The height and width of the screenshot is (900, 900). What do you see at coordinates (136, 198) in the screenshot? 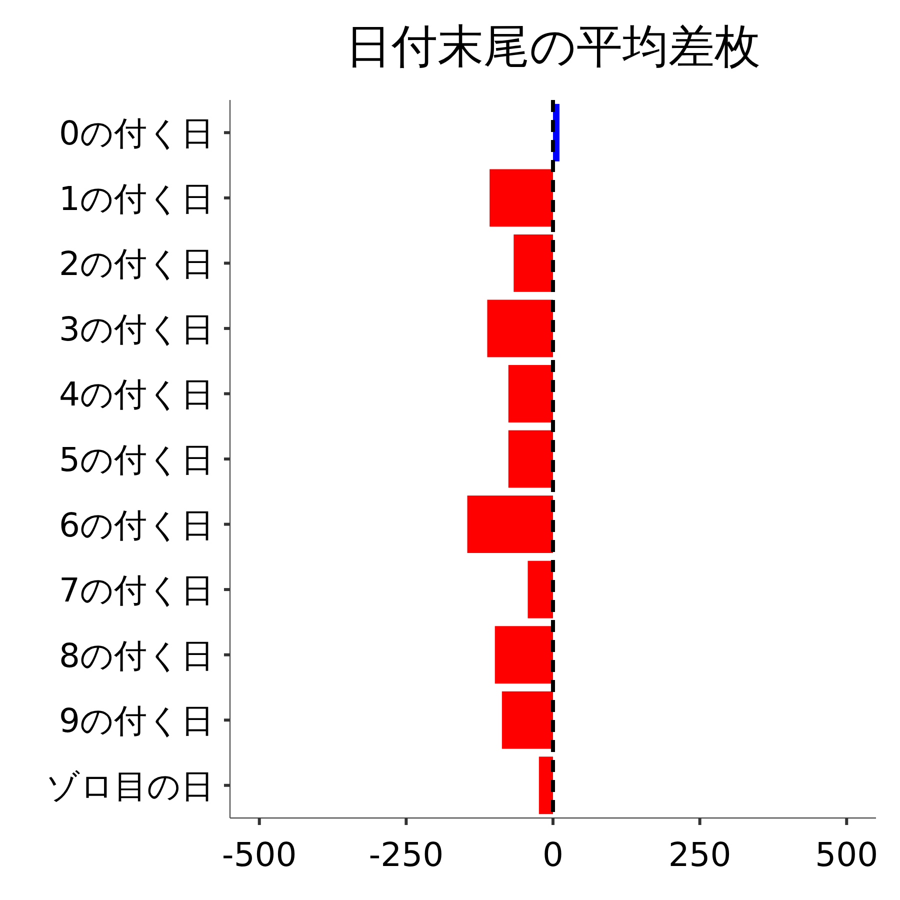
I see `y-tick-label: 1の付く日` at bounding box center [136, 198].